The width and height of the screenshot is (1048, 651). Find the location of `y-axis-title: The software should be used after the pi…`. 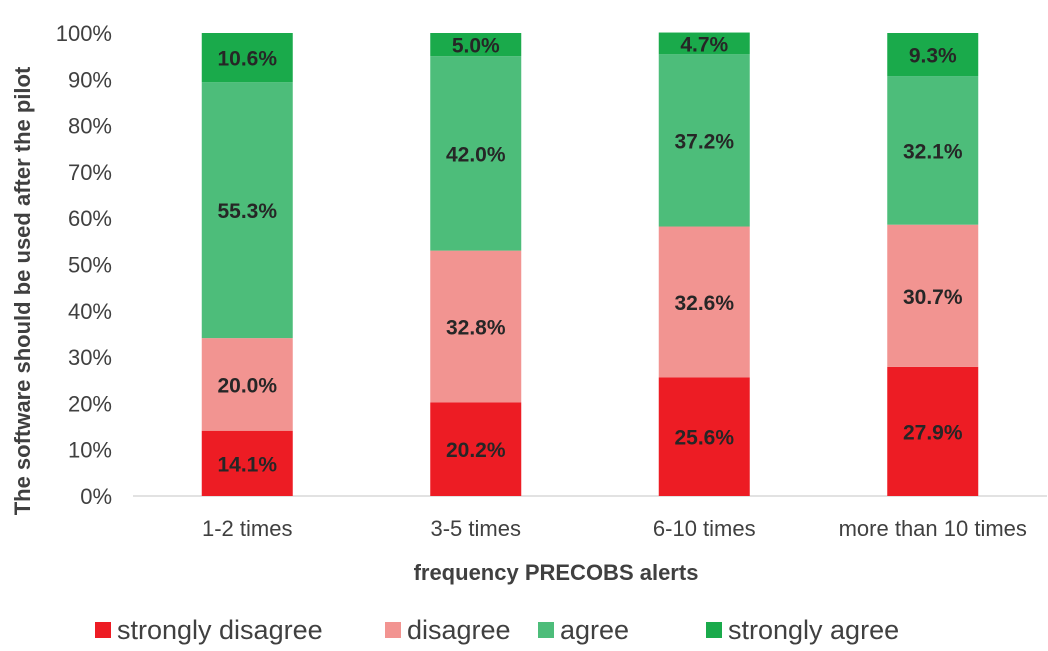

y-axis-title: The software should be used after the pi… is located at coordinates (22, 290).